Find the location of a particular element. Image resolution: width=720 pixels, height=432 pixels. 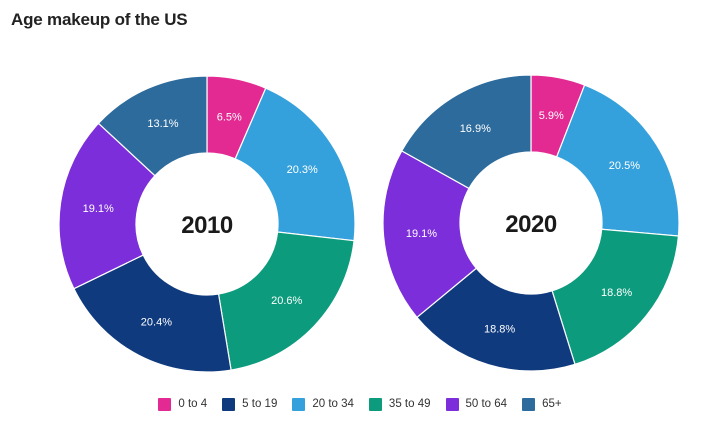

legend-item-65: 65+ is located at coordinates (542, 404).